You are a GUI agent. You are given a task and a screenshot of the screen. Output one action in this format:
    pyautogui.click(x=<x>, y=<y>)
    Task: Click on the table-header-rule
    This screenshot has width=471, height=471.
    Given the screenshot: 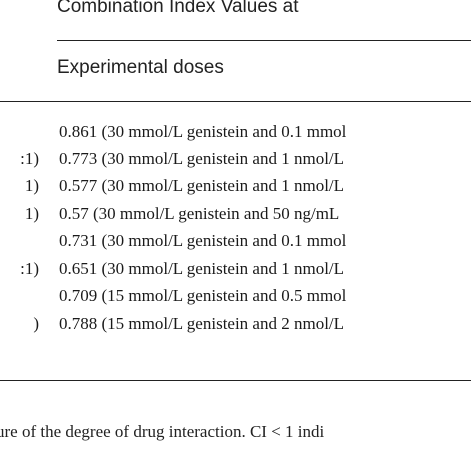 What is the action you would take?
    pyautogui.click(x=235, y=101)
    